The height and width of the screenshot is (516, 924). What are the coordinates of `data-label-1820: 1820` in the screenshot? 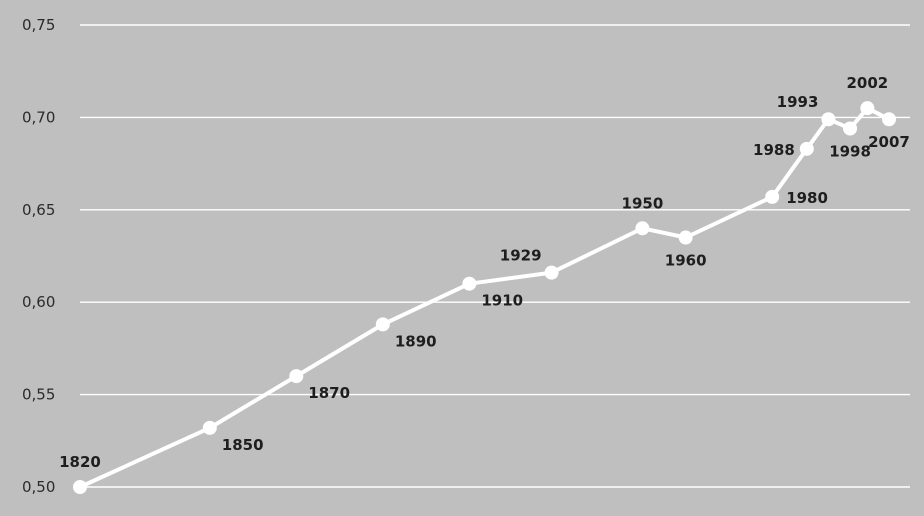 It's located at (80, 462).